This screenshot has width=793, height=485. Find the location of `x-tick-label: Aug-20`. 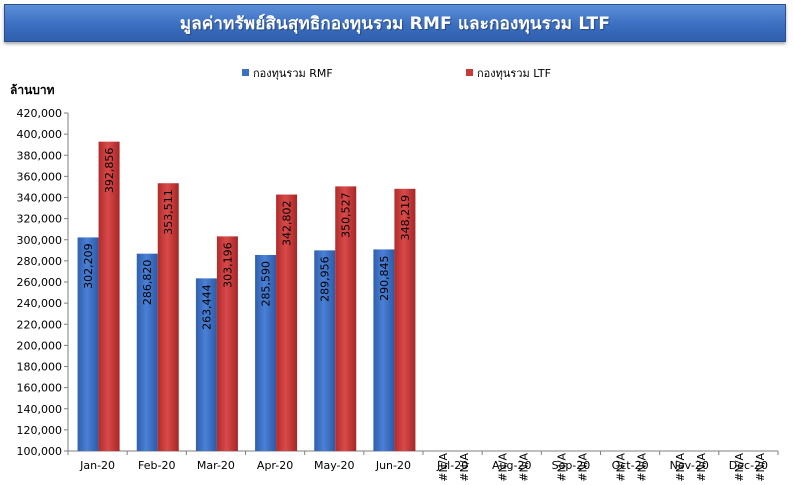

x-tick-label: Aug-20 is located at coordinates (511, 465).